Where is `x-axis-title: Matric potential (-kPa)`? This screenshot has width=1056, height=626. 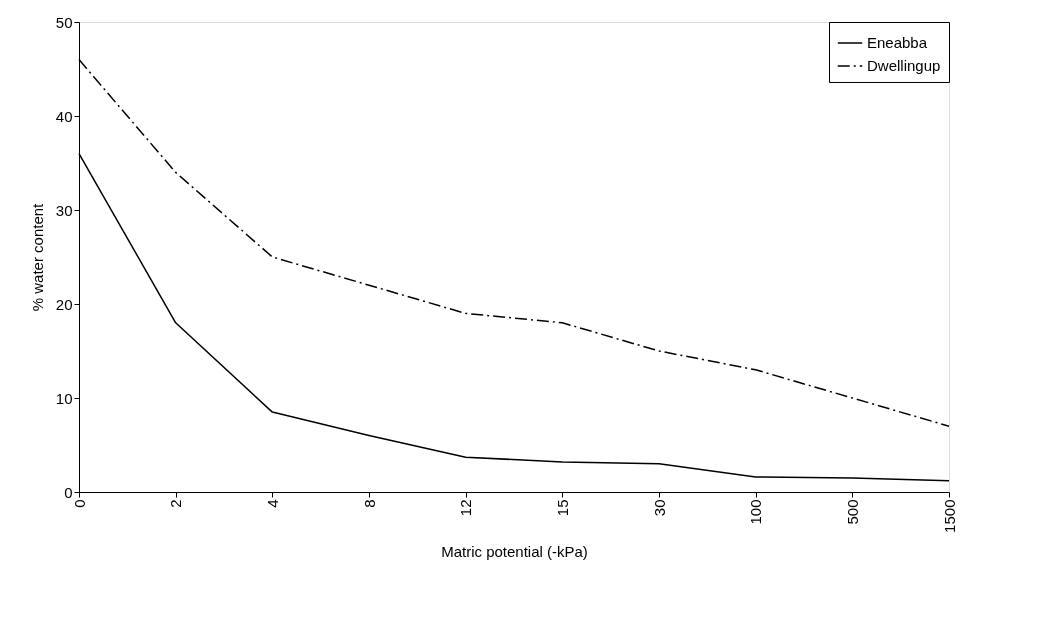
x-axis-title: Matric potential (-kPa) is located at coordinates (514, 551).